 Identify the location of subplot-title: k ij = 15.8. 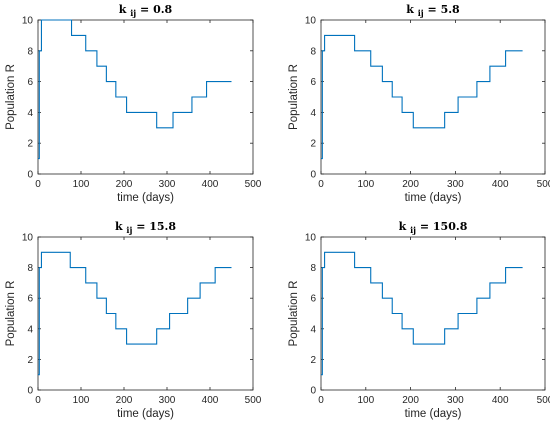
(145, 227).